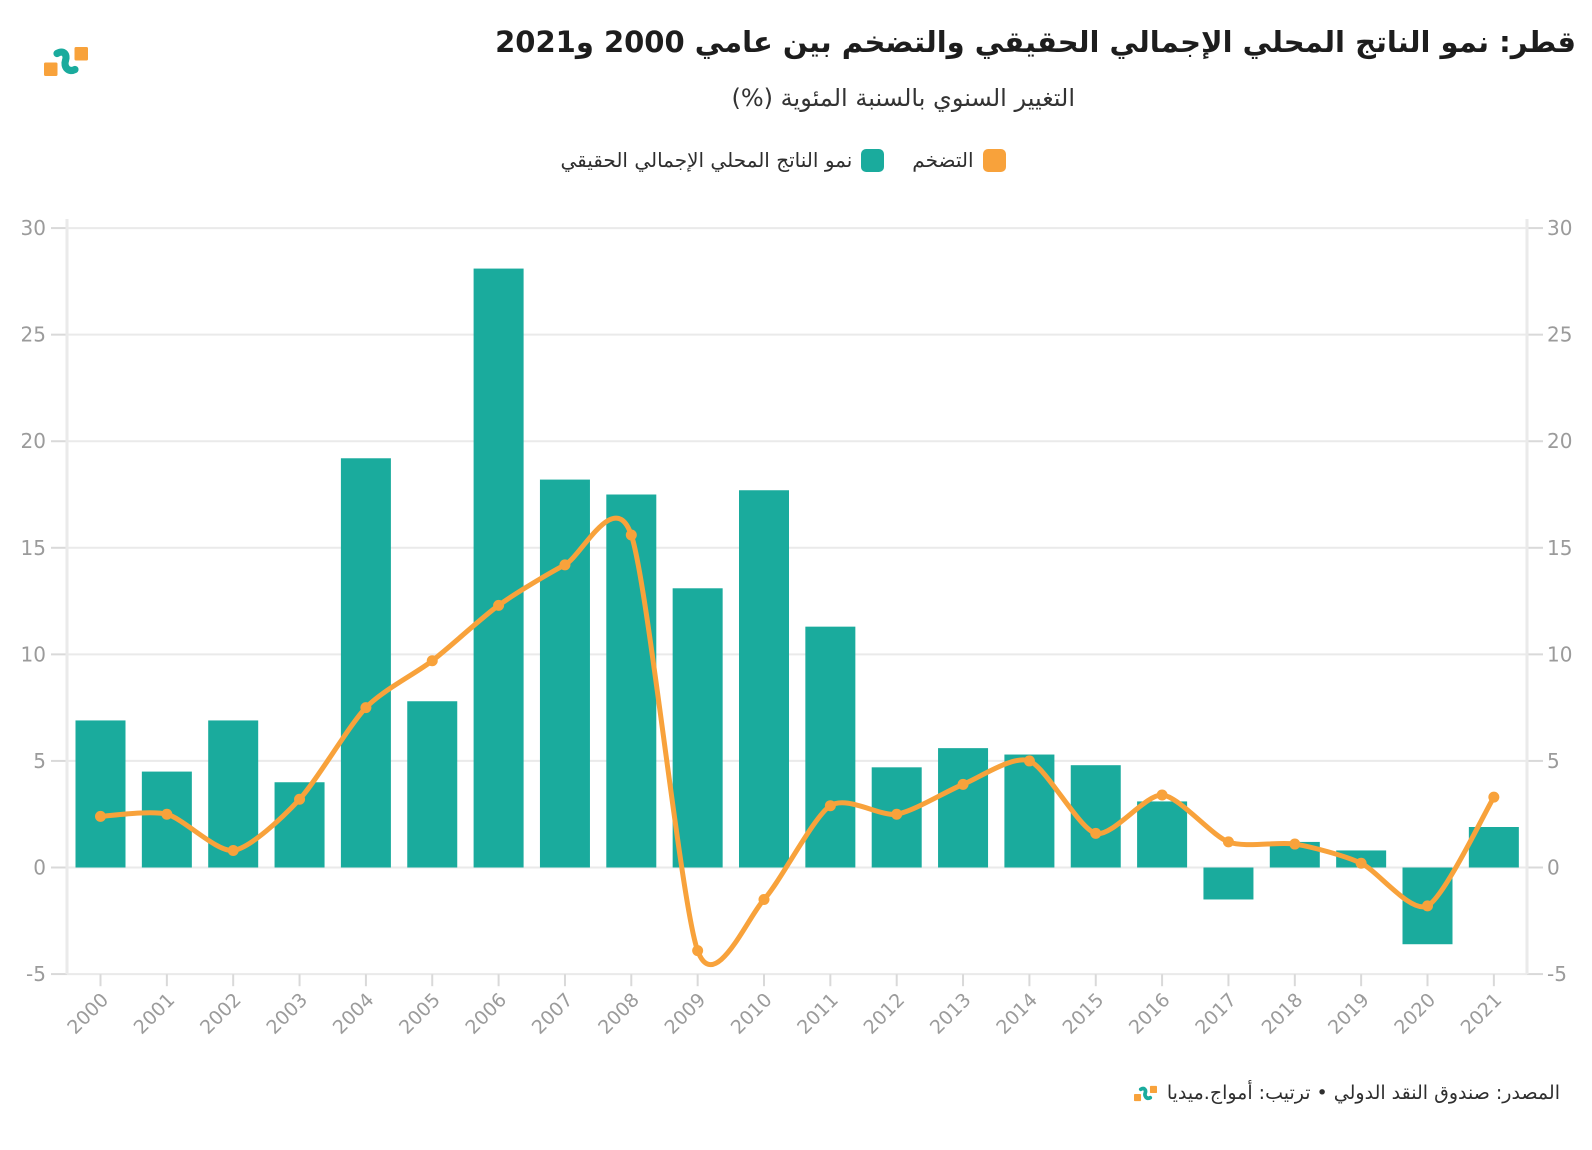 The width and height of the screenshot is (1592, 1150). I want to click on legend-swatch-inflation, so click(994, 160).